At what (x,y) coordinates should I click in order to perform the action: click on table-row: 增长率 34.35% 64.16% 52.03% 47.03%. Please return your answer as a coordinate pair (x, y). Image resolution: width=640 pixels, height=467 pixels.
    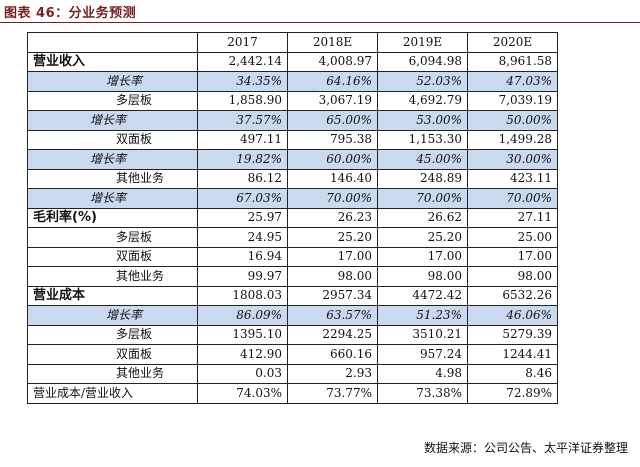
    Looking at the image, I should click on (292, 81).